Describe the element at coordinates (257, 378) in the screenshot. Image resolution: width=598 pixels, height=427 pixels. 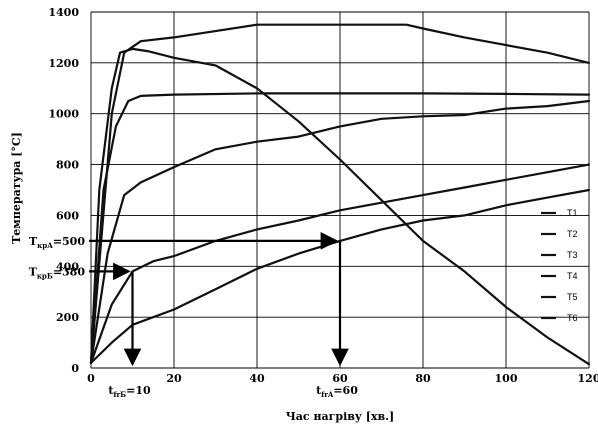
I see `x-tick-label: 40` at that location.